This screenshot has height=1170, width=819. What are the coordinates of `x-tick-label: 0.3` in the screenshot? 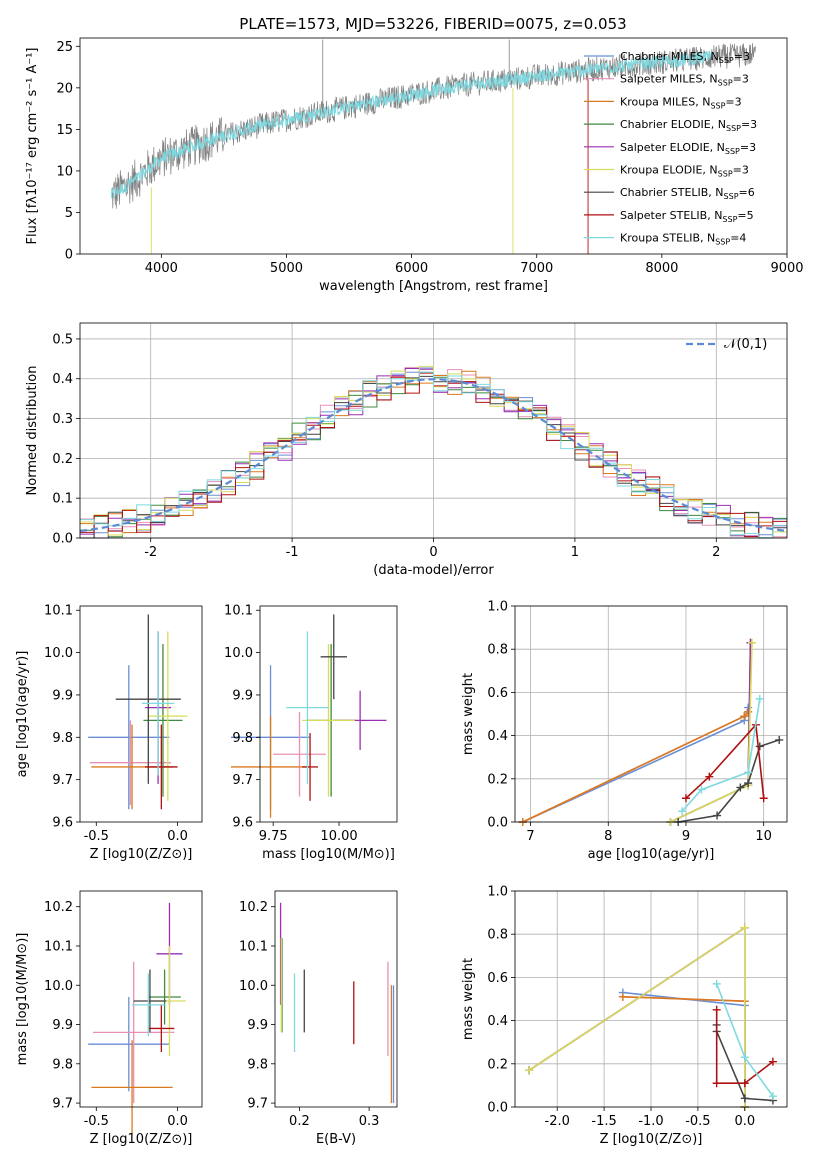 It's located at (369, 1121).